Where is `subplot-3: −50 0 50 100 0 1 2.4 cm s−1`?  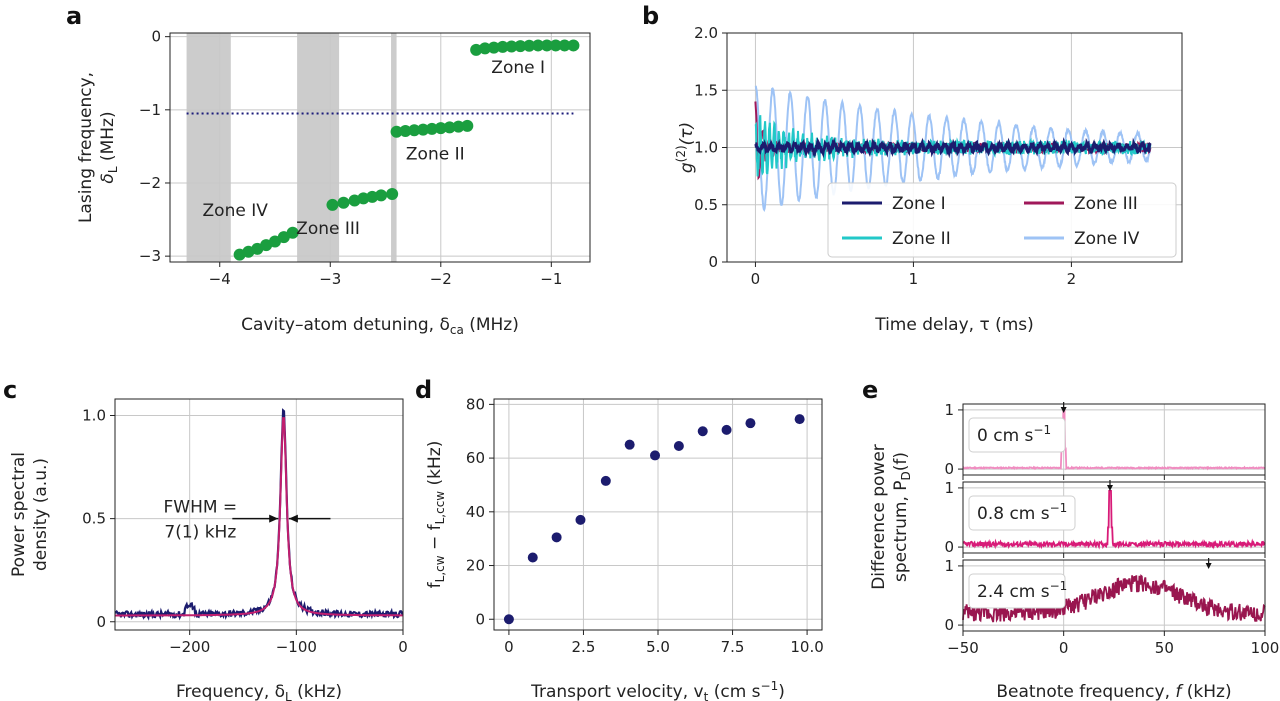 subplot-3: −50 0 50 100 0 1 2.4 cm s−1 is located at coordinates (1111, 607).